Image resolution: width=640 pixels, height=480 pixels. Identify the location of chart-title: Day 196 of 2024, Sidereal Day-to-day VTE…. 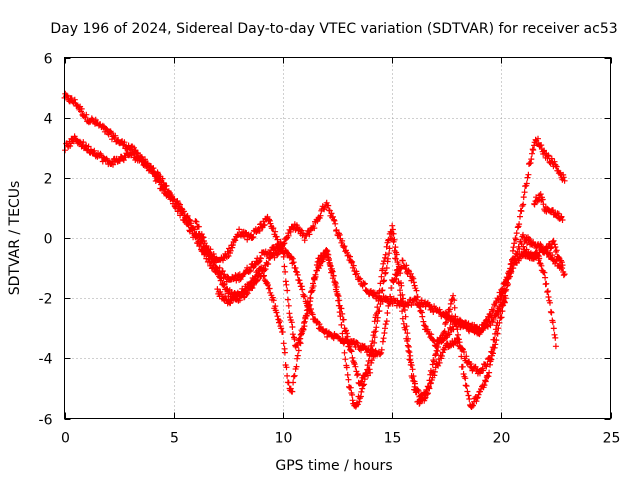
(333, 29).